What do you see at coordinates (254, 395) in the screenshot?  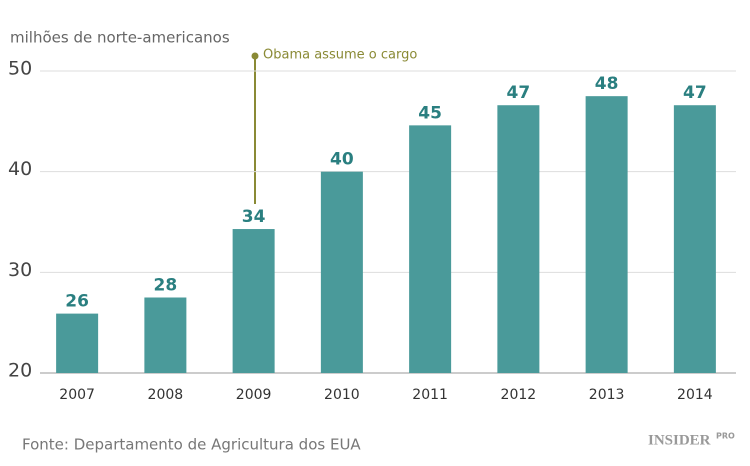 I see `x-tick-label: 2009` at bounding box center [254, 395].